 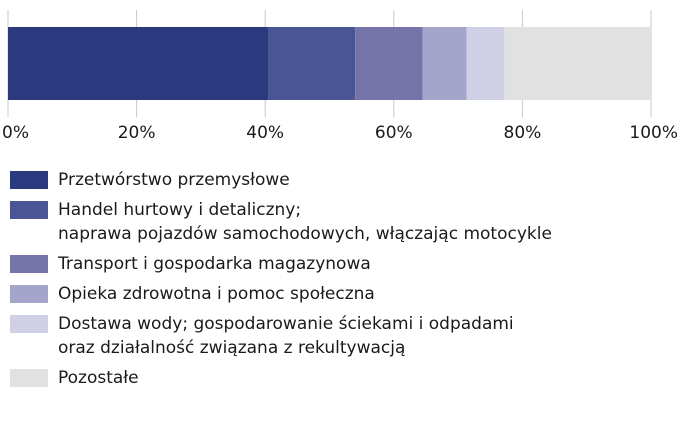 What do you see at coordinates (265, 133) in the screenshot?
I see `x-tick-label: 40%` at bounding box center [265, 133].